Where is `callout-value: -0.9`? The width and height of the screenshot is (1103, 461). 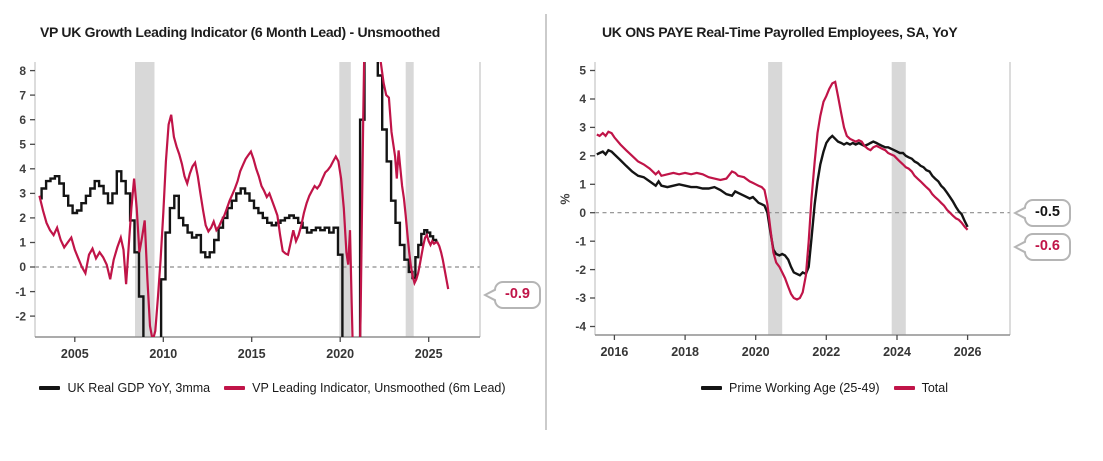
callout-value: -0.9 is located at coordinates (517, 294).